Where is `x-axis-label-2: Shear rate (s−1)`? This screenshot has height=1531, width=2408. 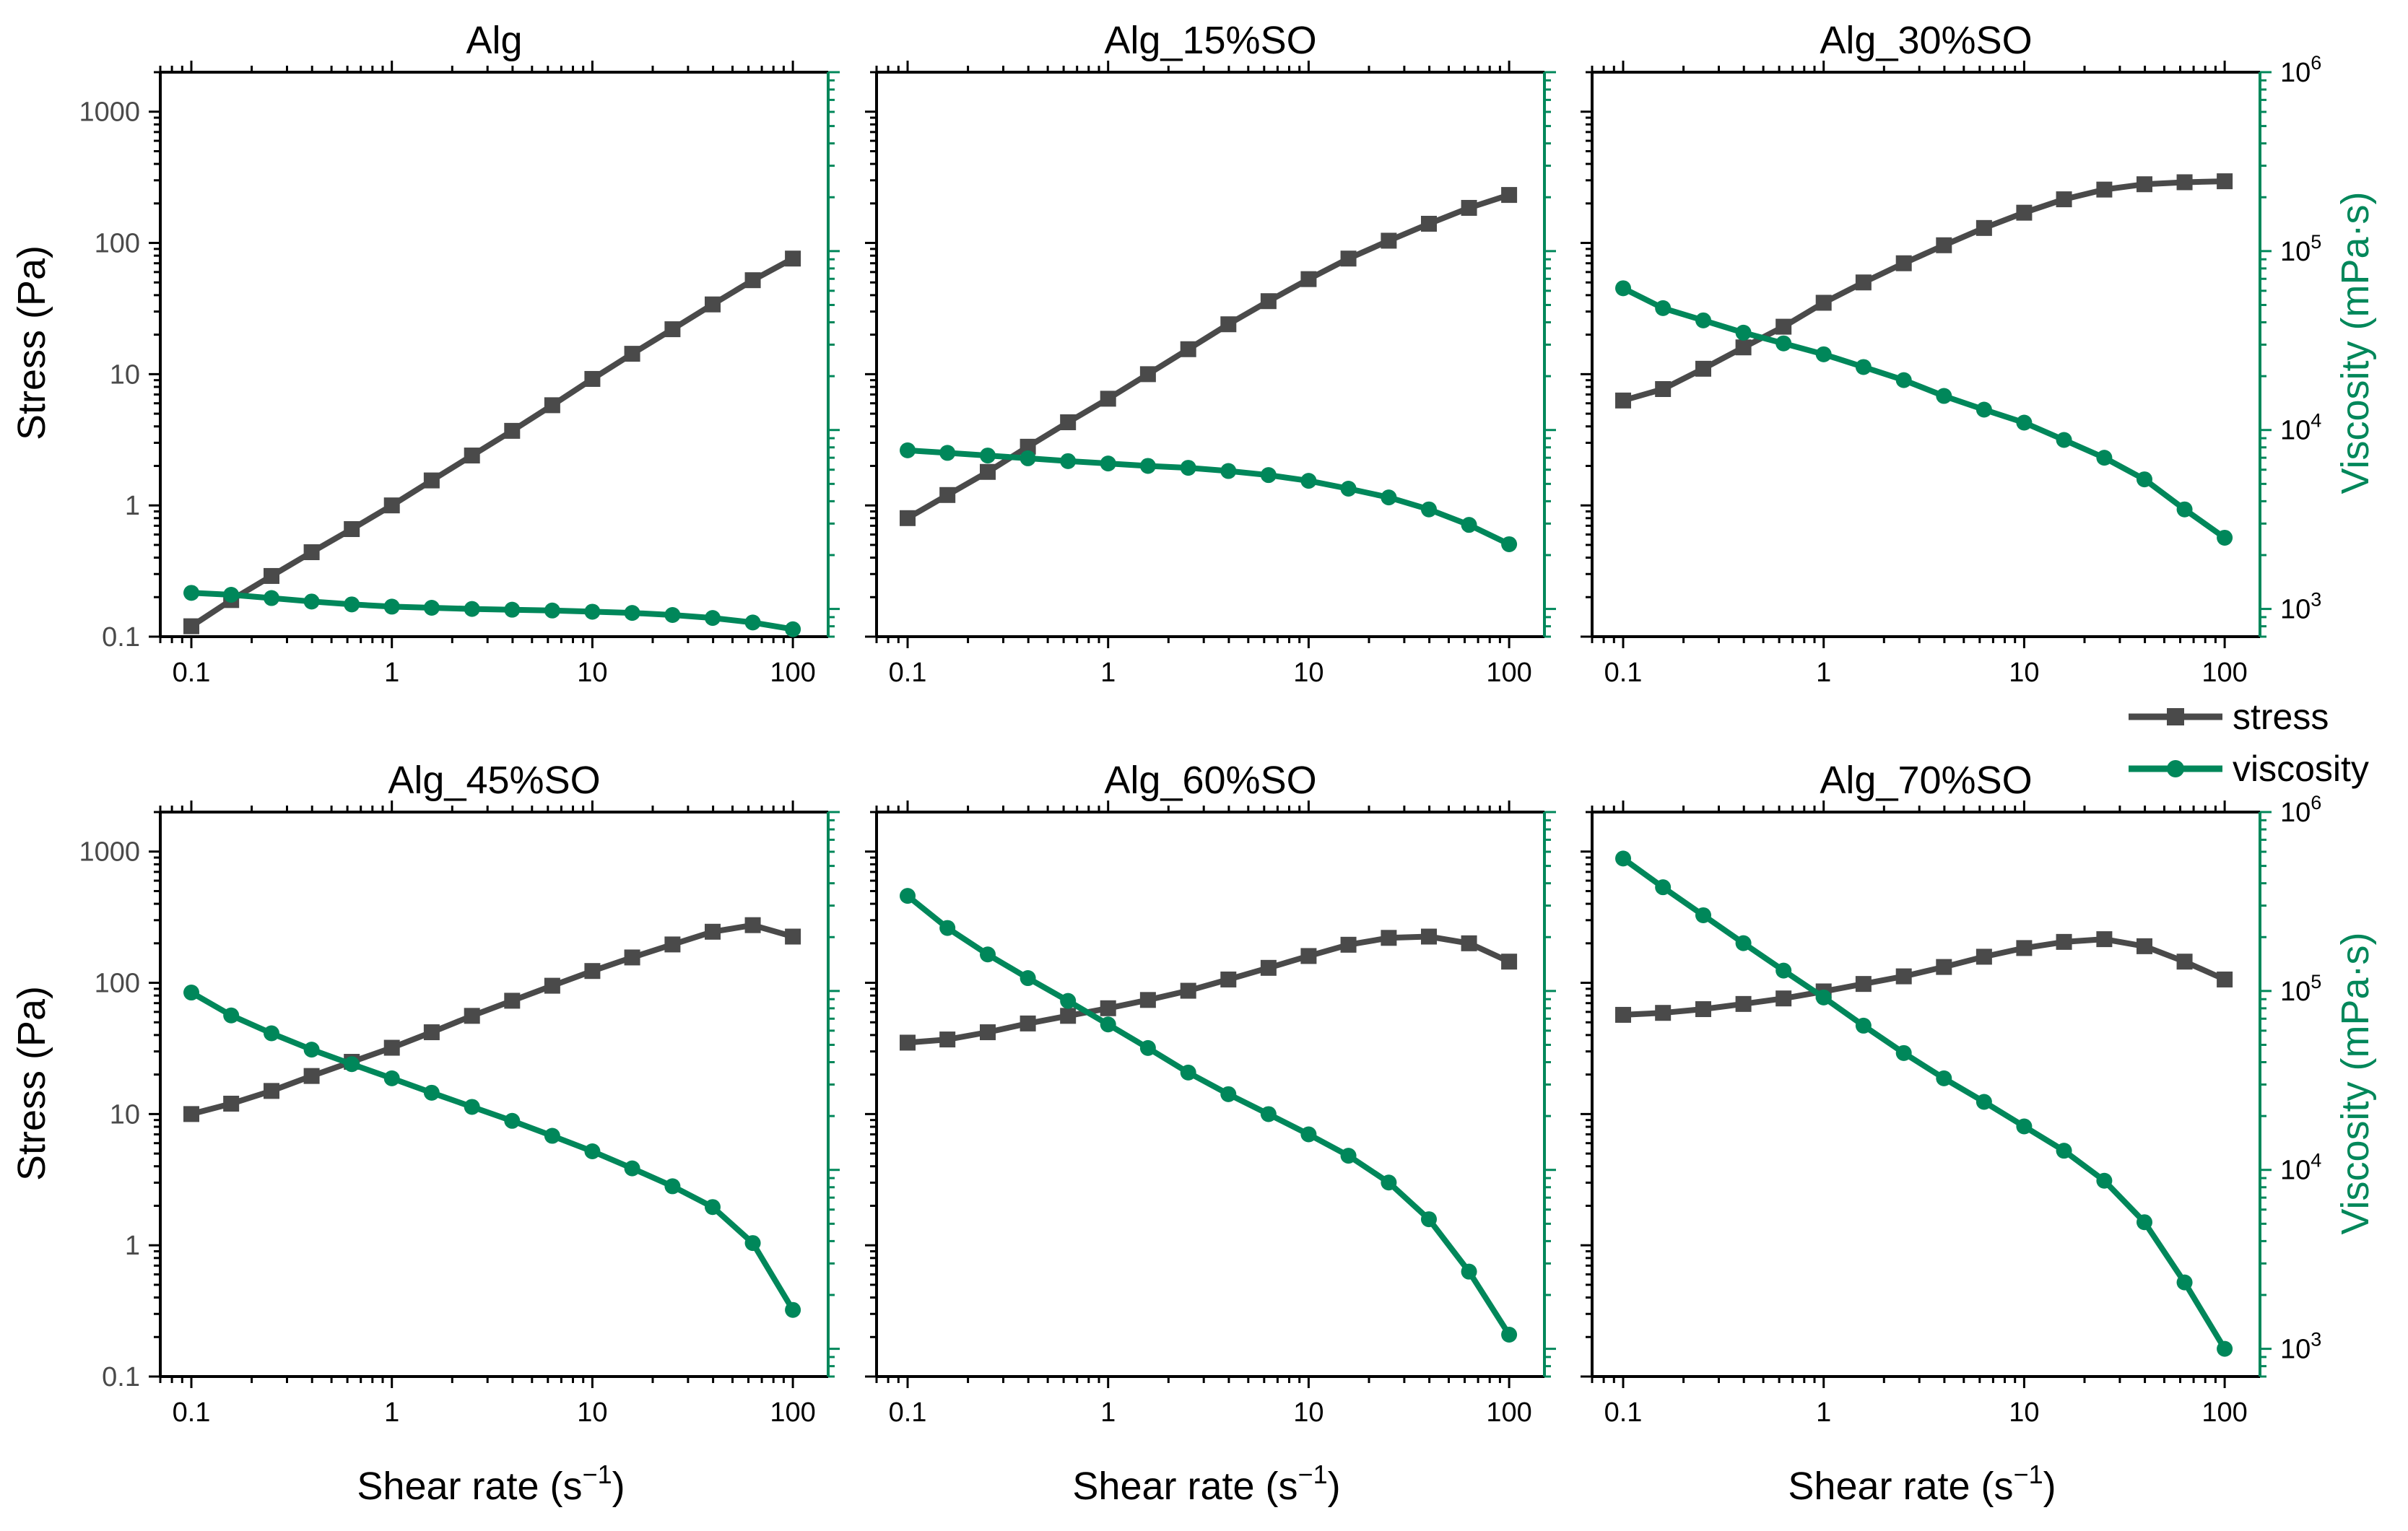
x-axis-label-2: Shear rate (s−1) is located at coordinates (1206, 1484).